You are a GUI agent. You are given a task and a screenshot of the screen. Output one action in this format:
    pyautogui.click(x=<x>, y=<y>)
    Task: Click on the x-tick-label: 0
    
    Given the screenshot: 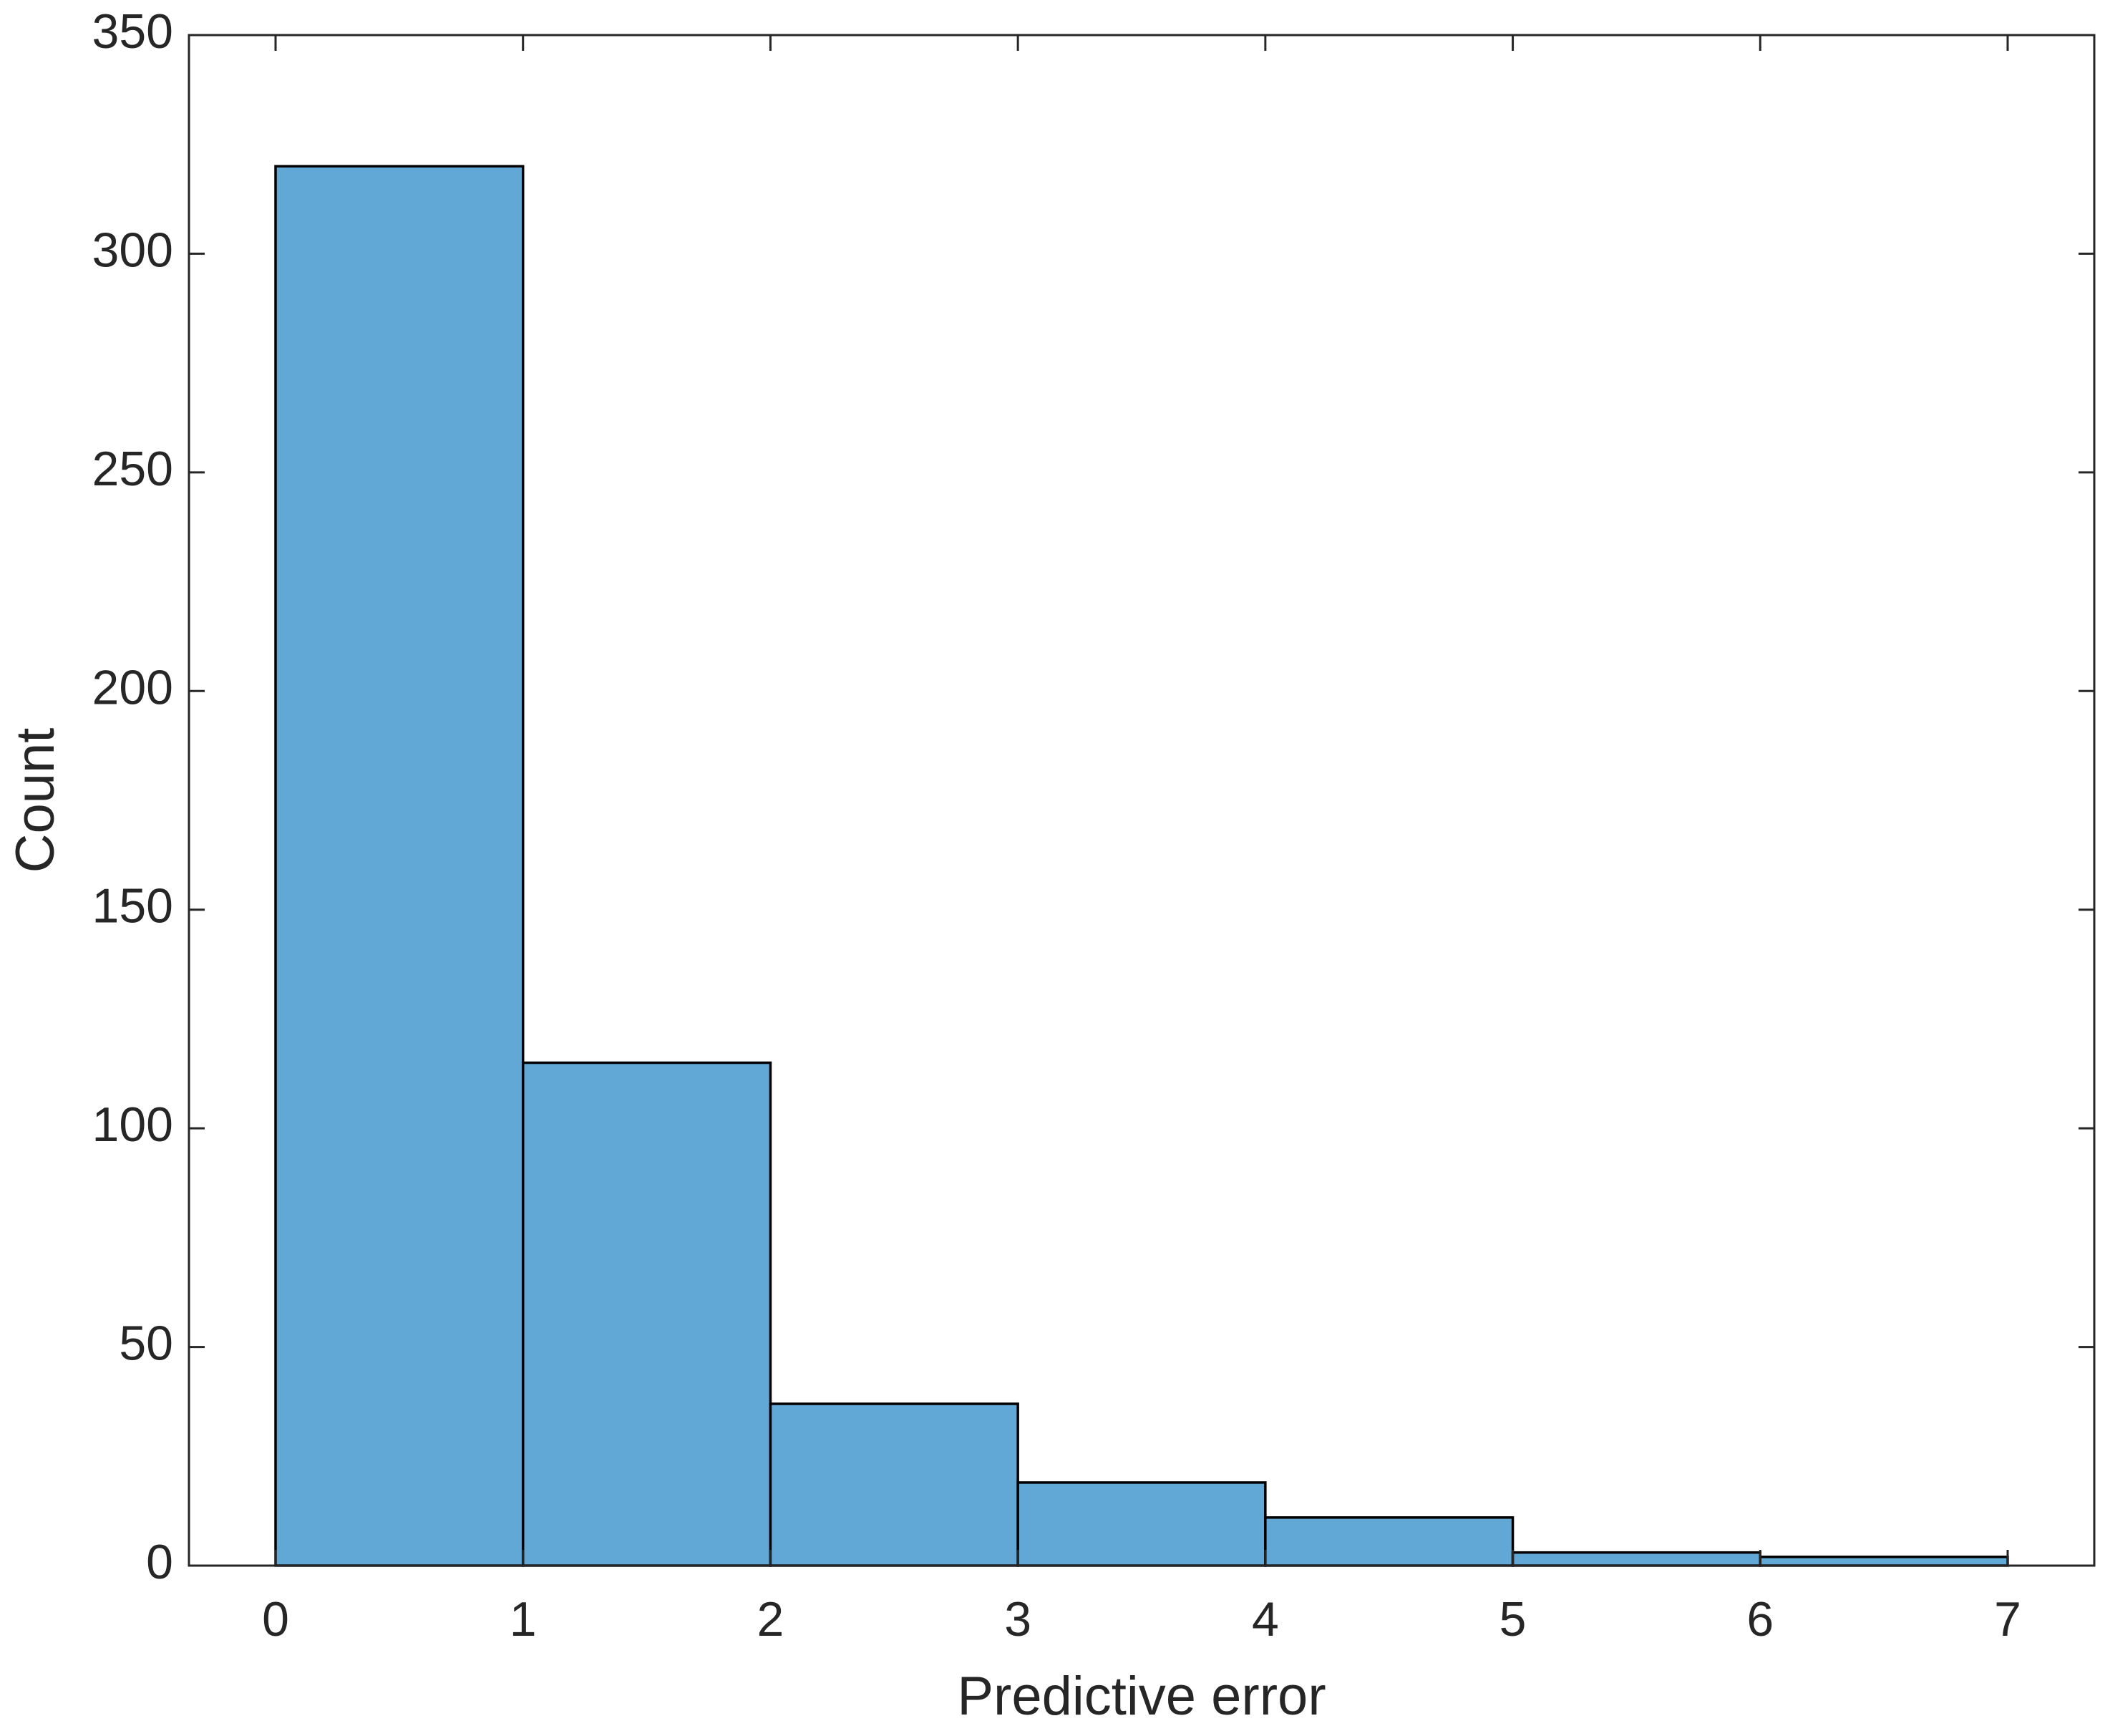 What is the action you would take?
    pyautogui.click(x=275, y=1620)
    